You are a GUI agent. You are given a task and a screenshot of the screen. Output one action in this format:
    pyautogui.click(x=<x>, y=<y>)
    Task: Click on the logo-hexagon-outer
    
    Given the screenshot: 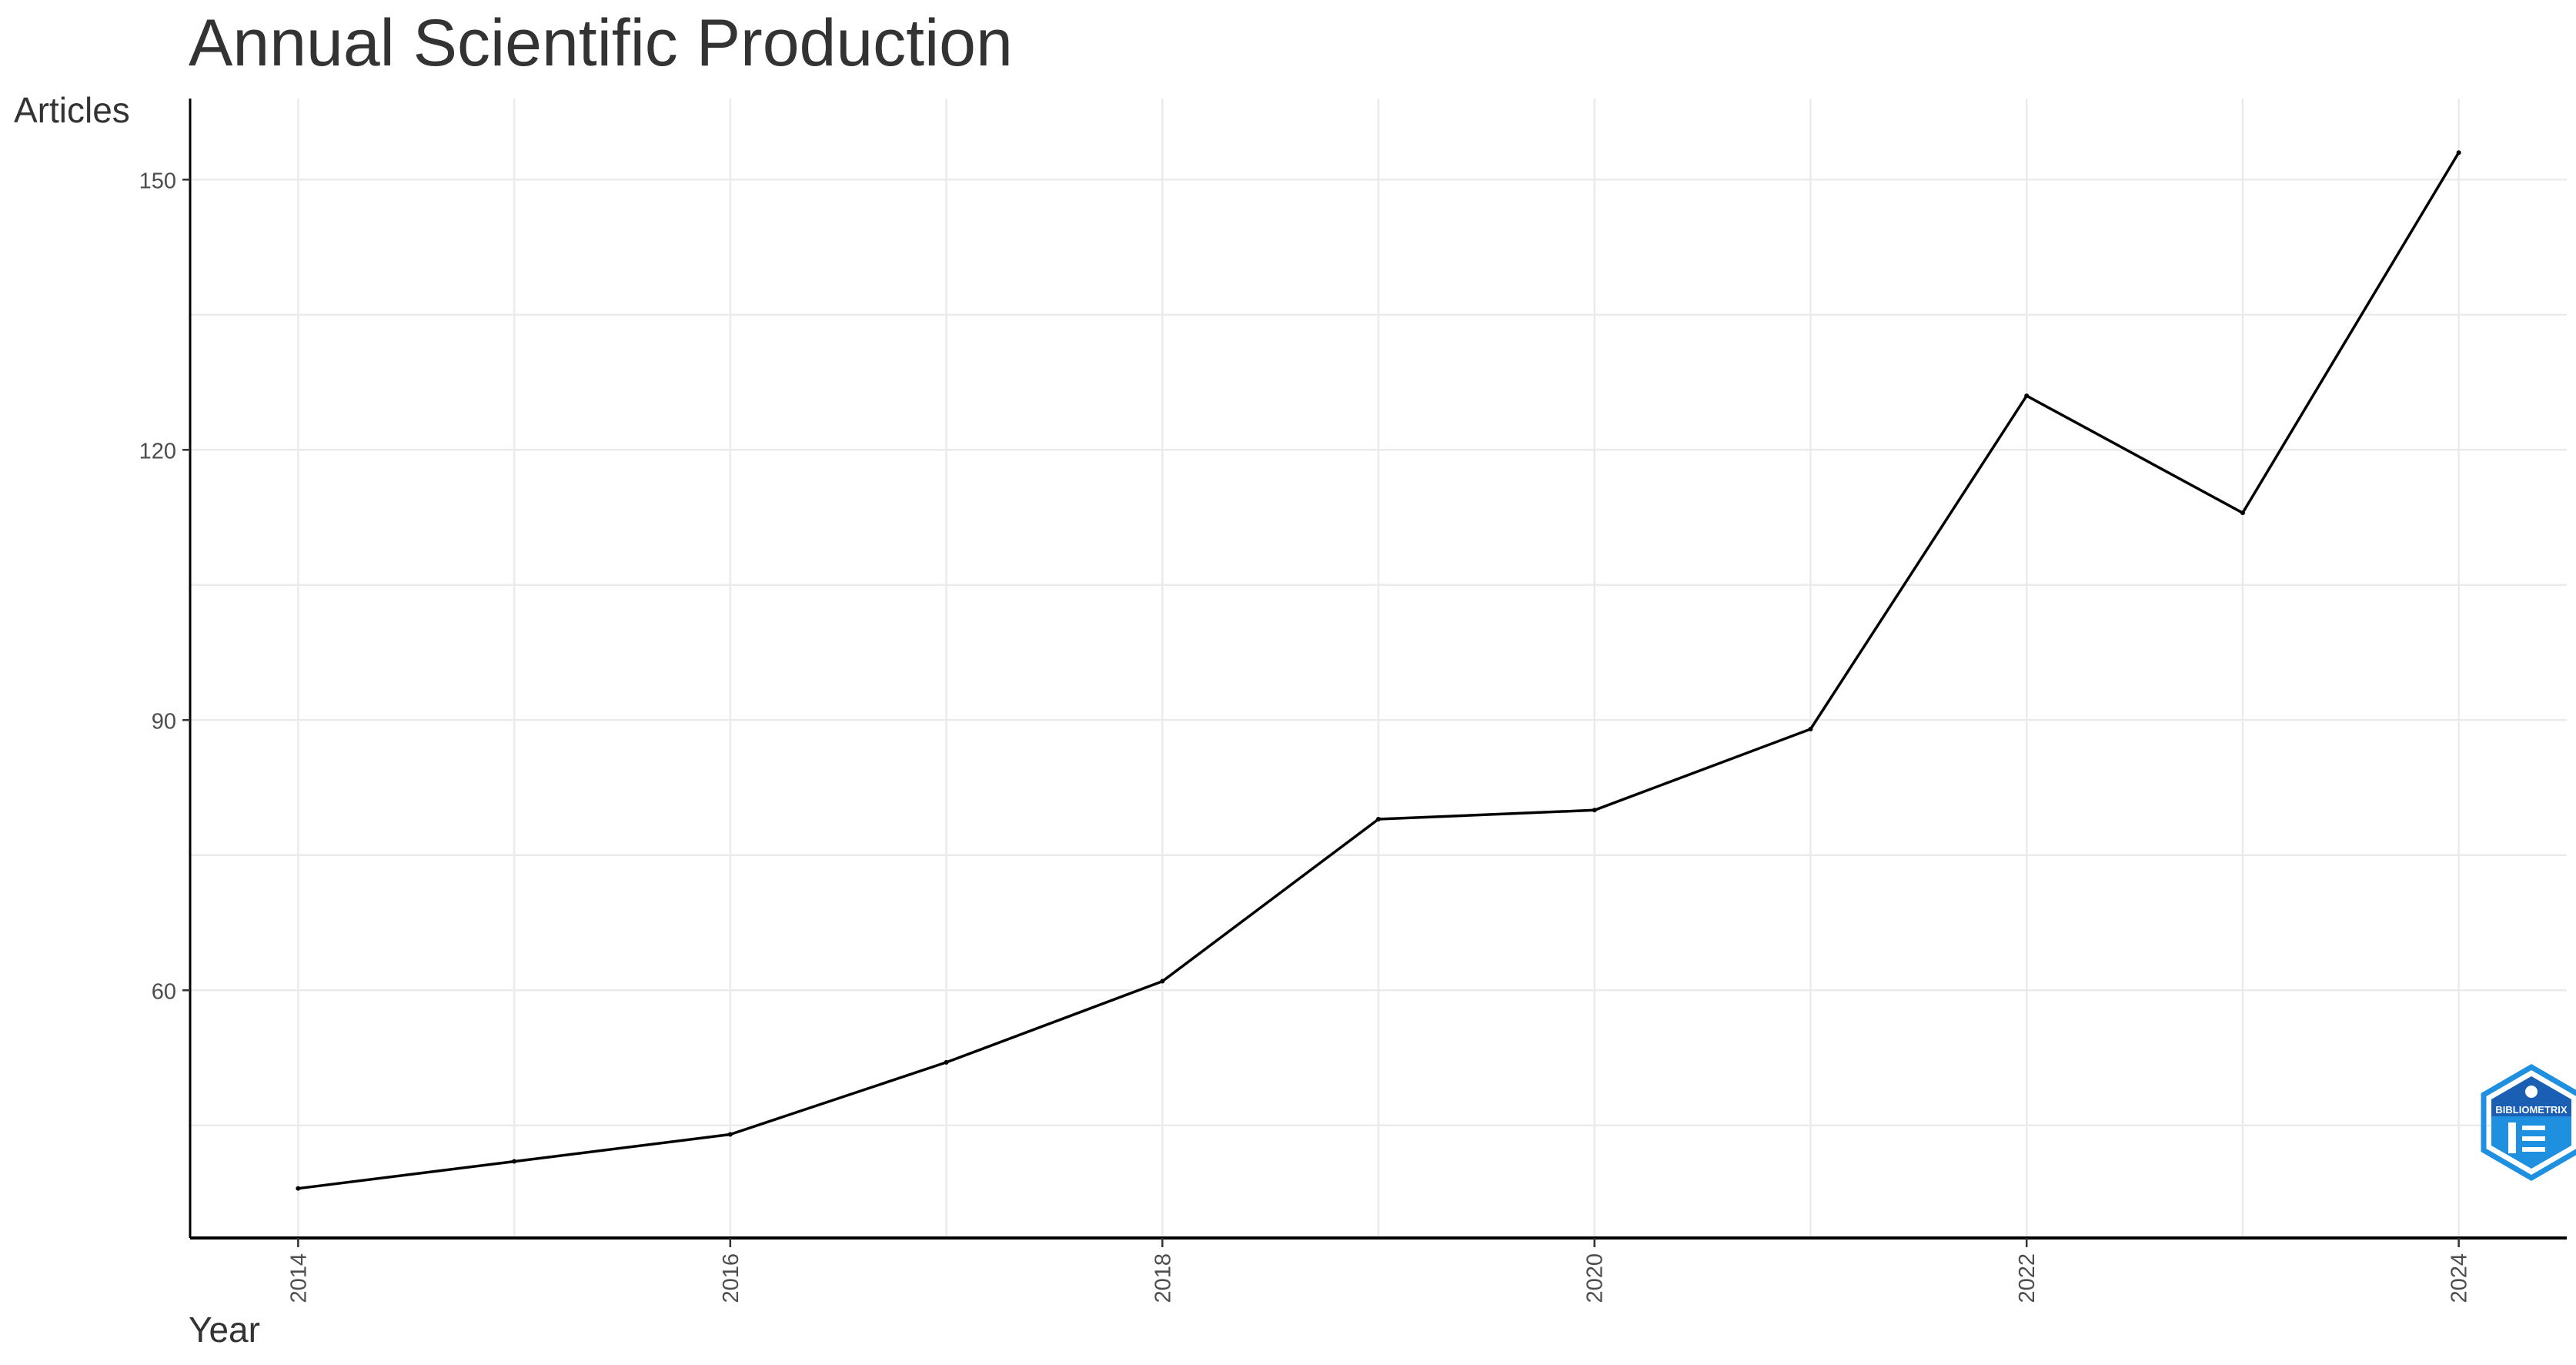 What is the action you would take?
    pyautogui.click(x=2528, y=1122)
    